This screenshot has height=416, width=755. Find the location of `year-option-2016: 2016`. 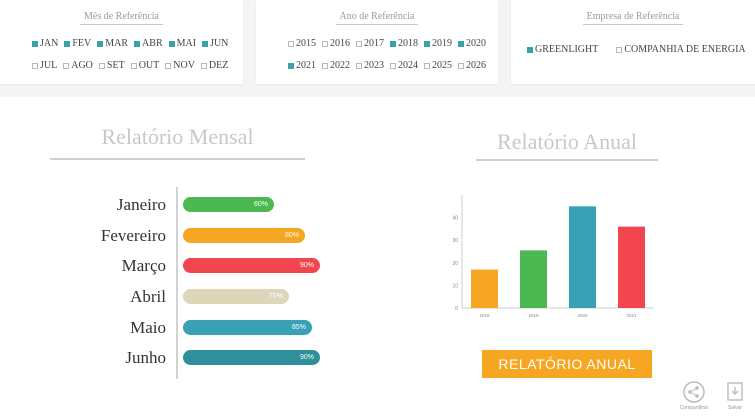

year-option-2016: 2016 is located at coordinates (336, 43).